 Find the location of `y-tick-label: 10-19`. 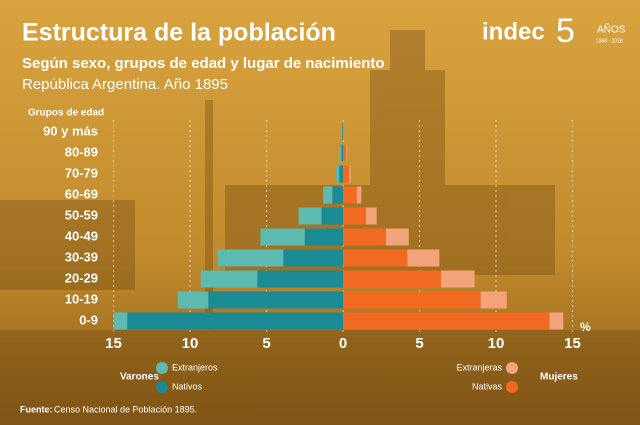

y-tick-label: 10-19 is located at coordinates (81, 298).